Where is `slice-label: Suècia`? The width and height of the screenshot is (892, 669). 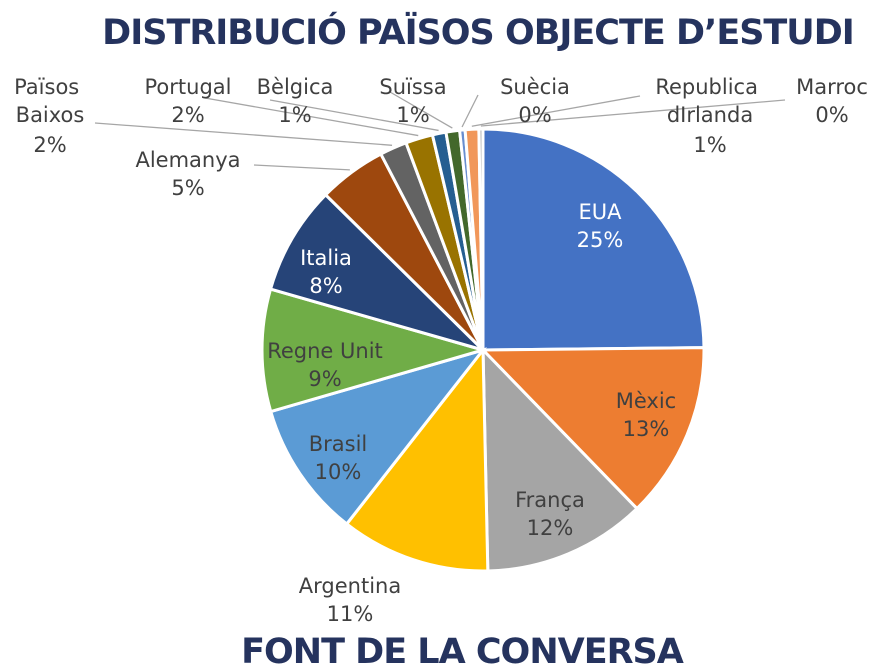 slice-label: Suècia is located at coordinates (535, 87).